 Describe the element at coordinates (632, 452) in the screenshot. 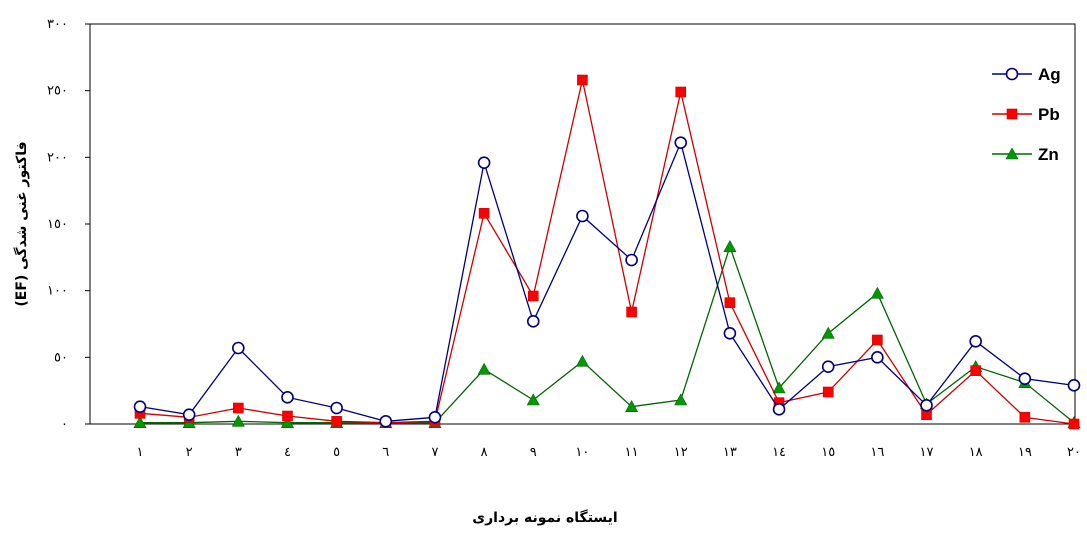

I see `x-tick-label: ١١` at that location.